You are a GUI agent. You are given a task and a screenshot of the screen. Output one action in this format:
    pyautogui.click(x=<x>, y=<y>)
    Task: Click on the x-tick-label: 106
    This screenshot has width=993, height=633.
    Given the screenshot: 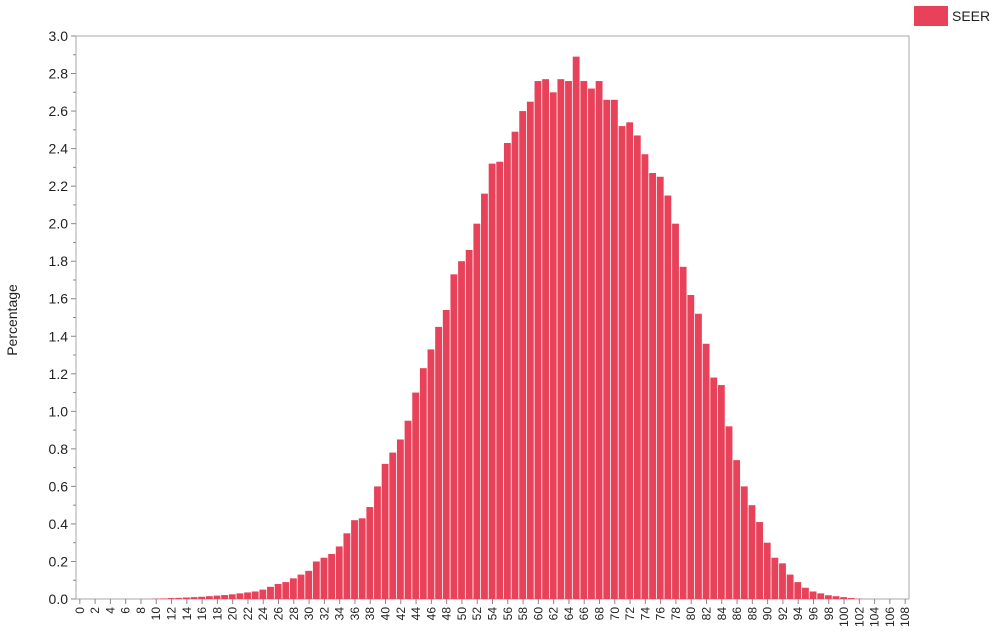 What is the action you would take?
    pyautogui.click(x=890, y=617)
    